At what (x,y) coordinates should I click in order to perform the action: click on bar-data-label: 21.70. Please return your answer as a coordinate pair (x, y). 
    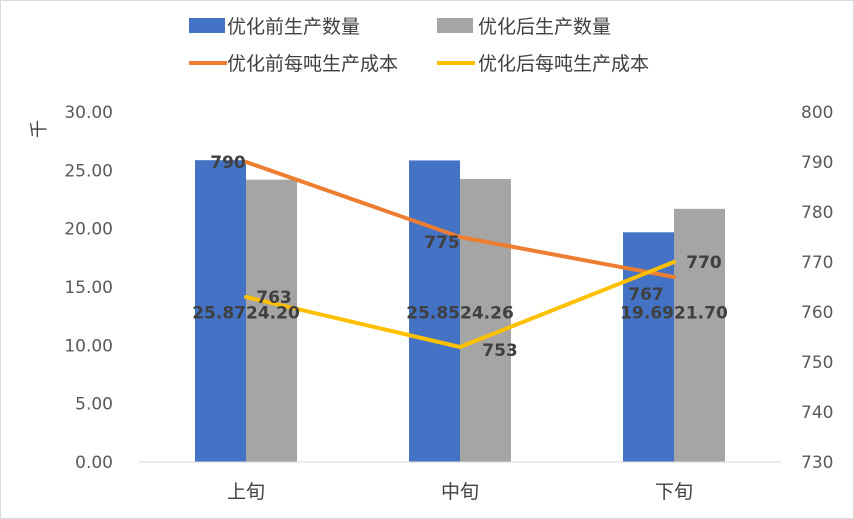
    Looking at the image, I should click on (701, 314).